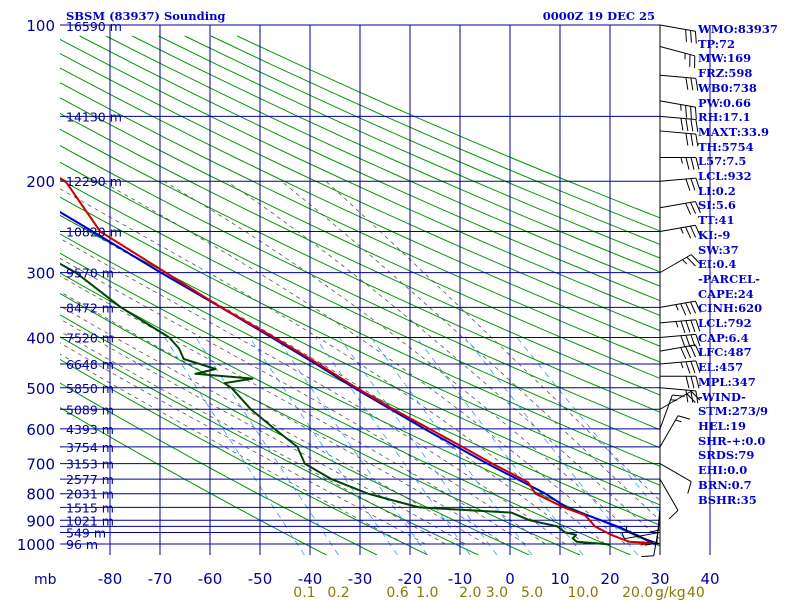 This screenshot has height=600, width=800. What do you see at coordinates (40, 430) in the screenshot?
I see `pressure-tick-label: 600` at bounding box center [40, 430].